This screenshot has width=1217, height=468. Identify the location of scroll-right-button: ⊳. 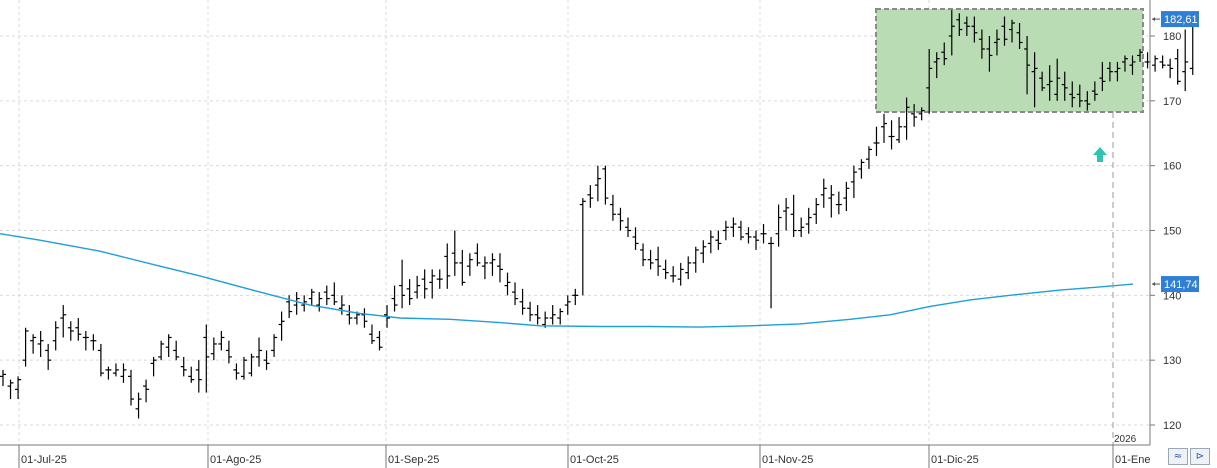
(1200, 456).